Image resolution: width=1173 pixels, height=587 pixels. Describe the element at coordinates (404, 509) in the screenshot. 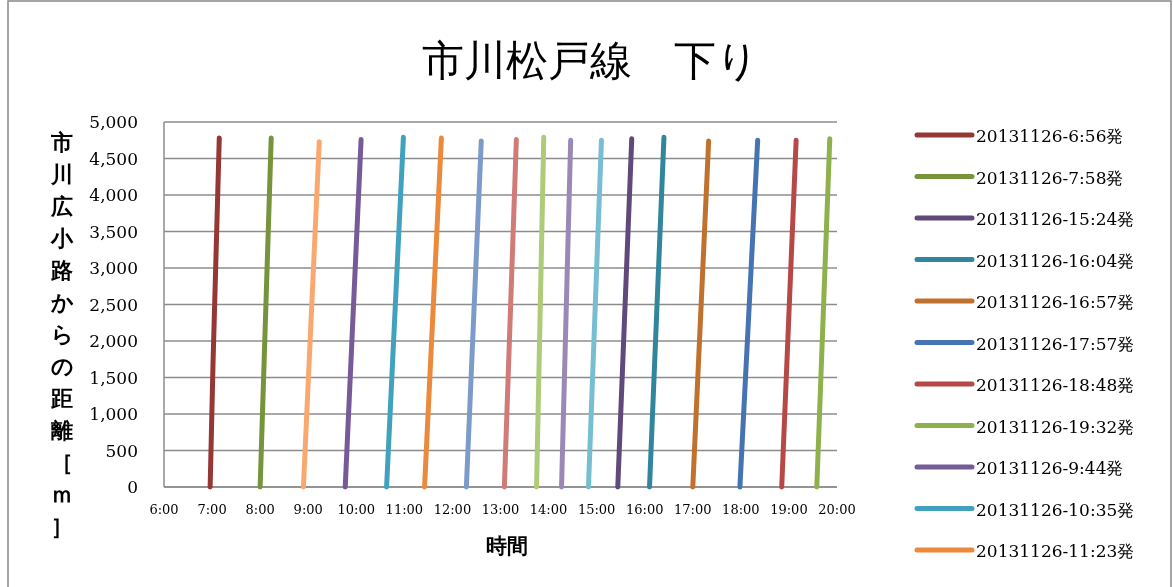

I see `x-tick-label: 11:00` at that location.